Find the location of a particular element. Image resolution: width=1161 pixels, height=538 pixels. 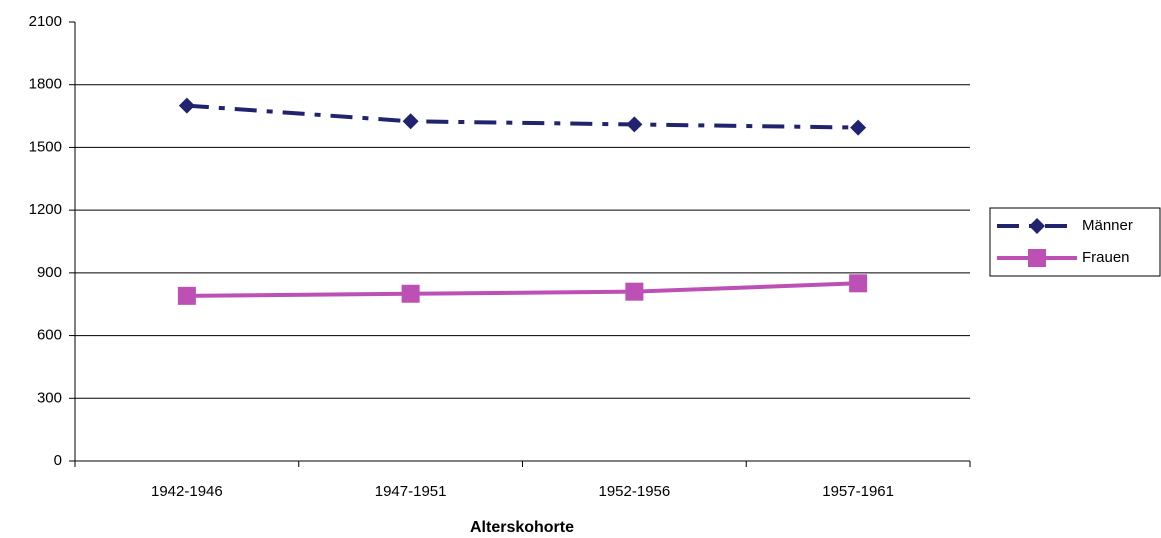

x-tick-label: 1947-1951 is located at coordinates (411, 491).